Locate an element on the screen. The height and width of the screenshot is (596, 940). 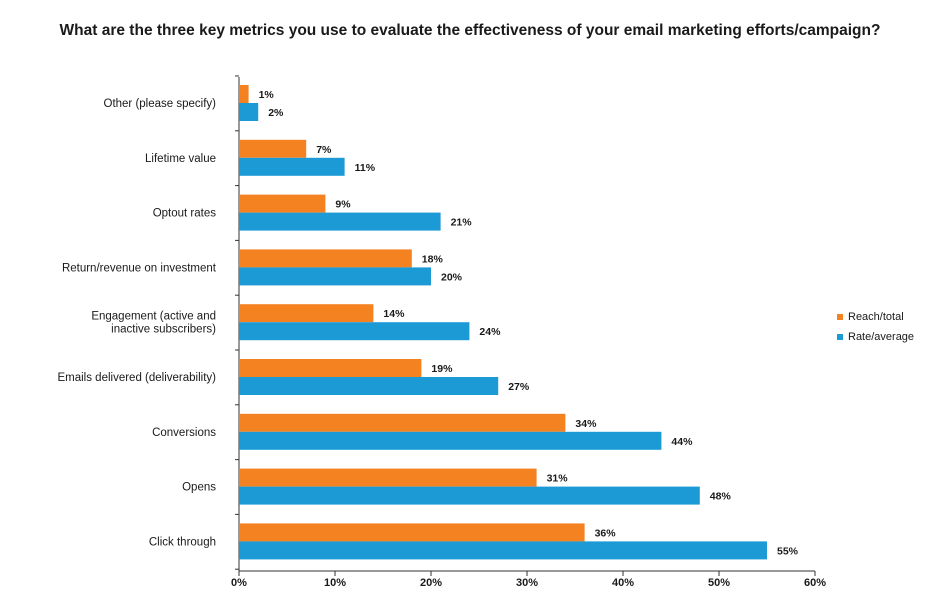
data-label: 18% is located at coordinates (433, 259).